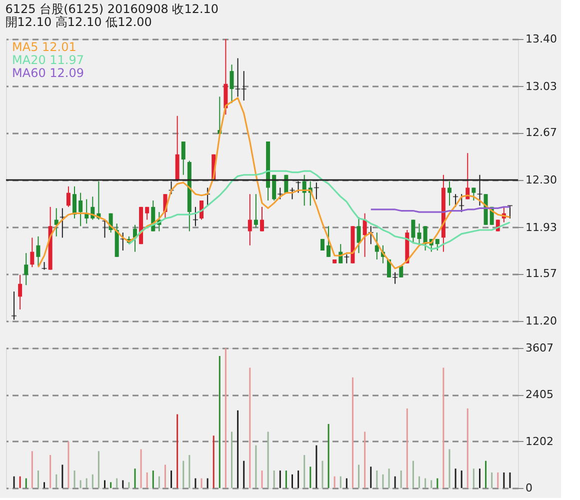  What do you see at coordinates (541, 321) in the screenshot?
I see `y-tick-label: 11.20` at bounding box center [541, 321].